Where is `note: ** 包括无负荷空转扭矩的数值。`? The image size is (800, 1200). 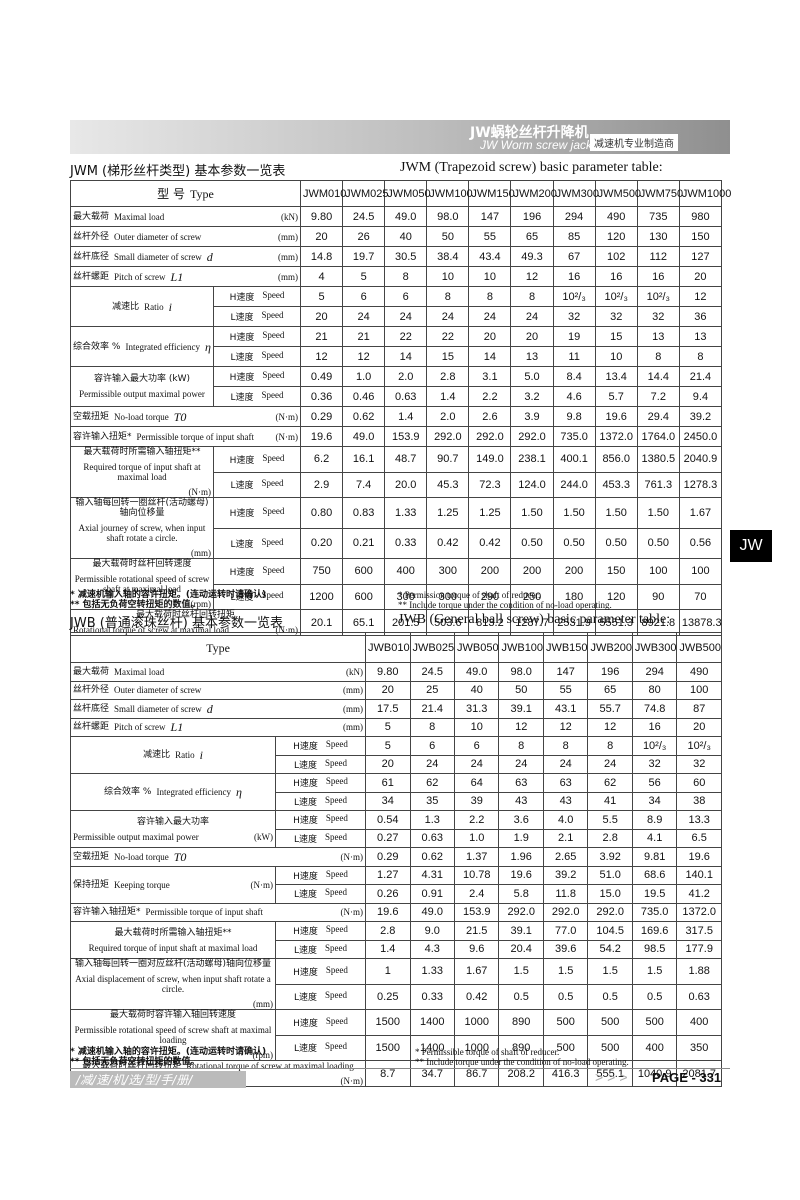
note: ** 包括无负荷空转扭矩的数值。 is located at coordinates (135, 605).